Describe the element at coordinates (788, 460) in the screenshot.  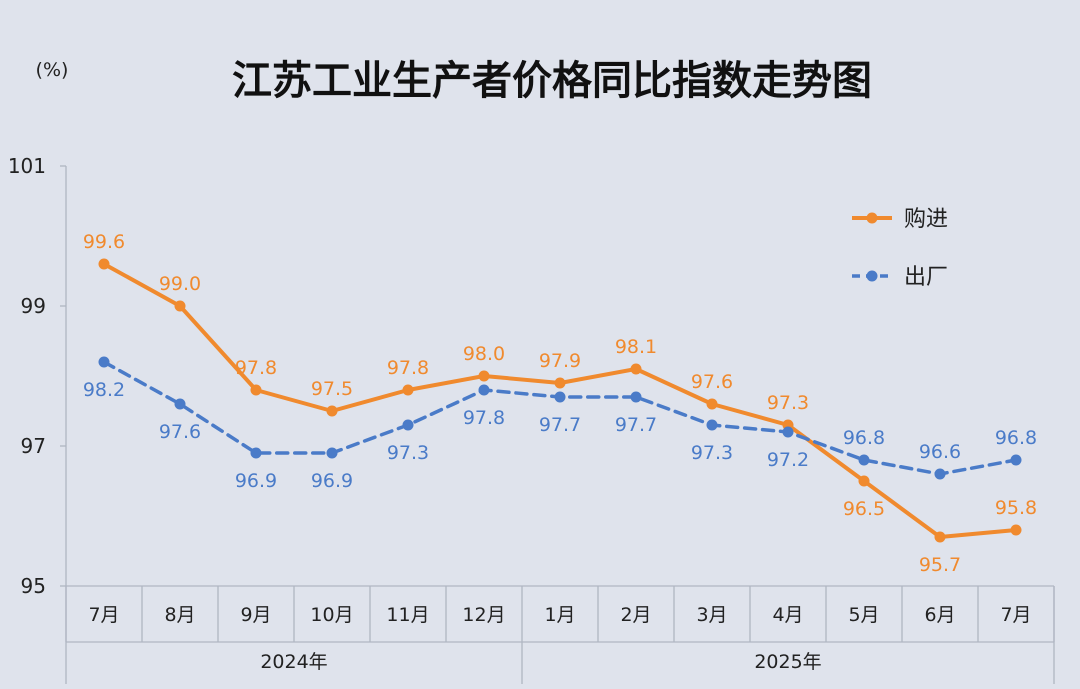
I see `data-label-factory: 97.2` at that location.